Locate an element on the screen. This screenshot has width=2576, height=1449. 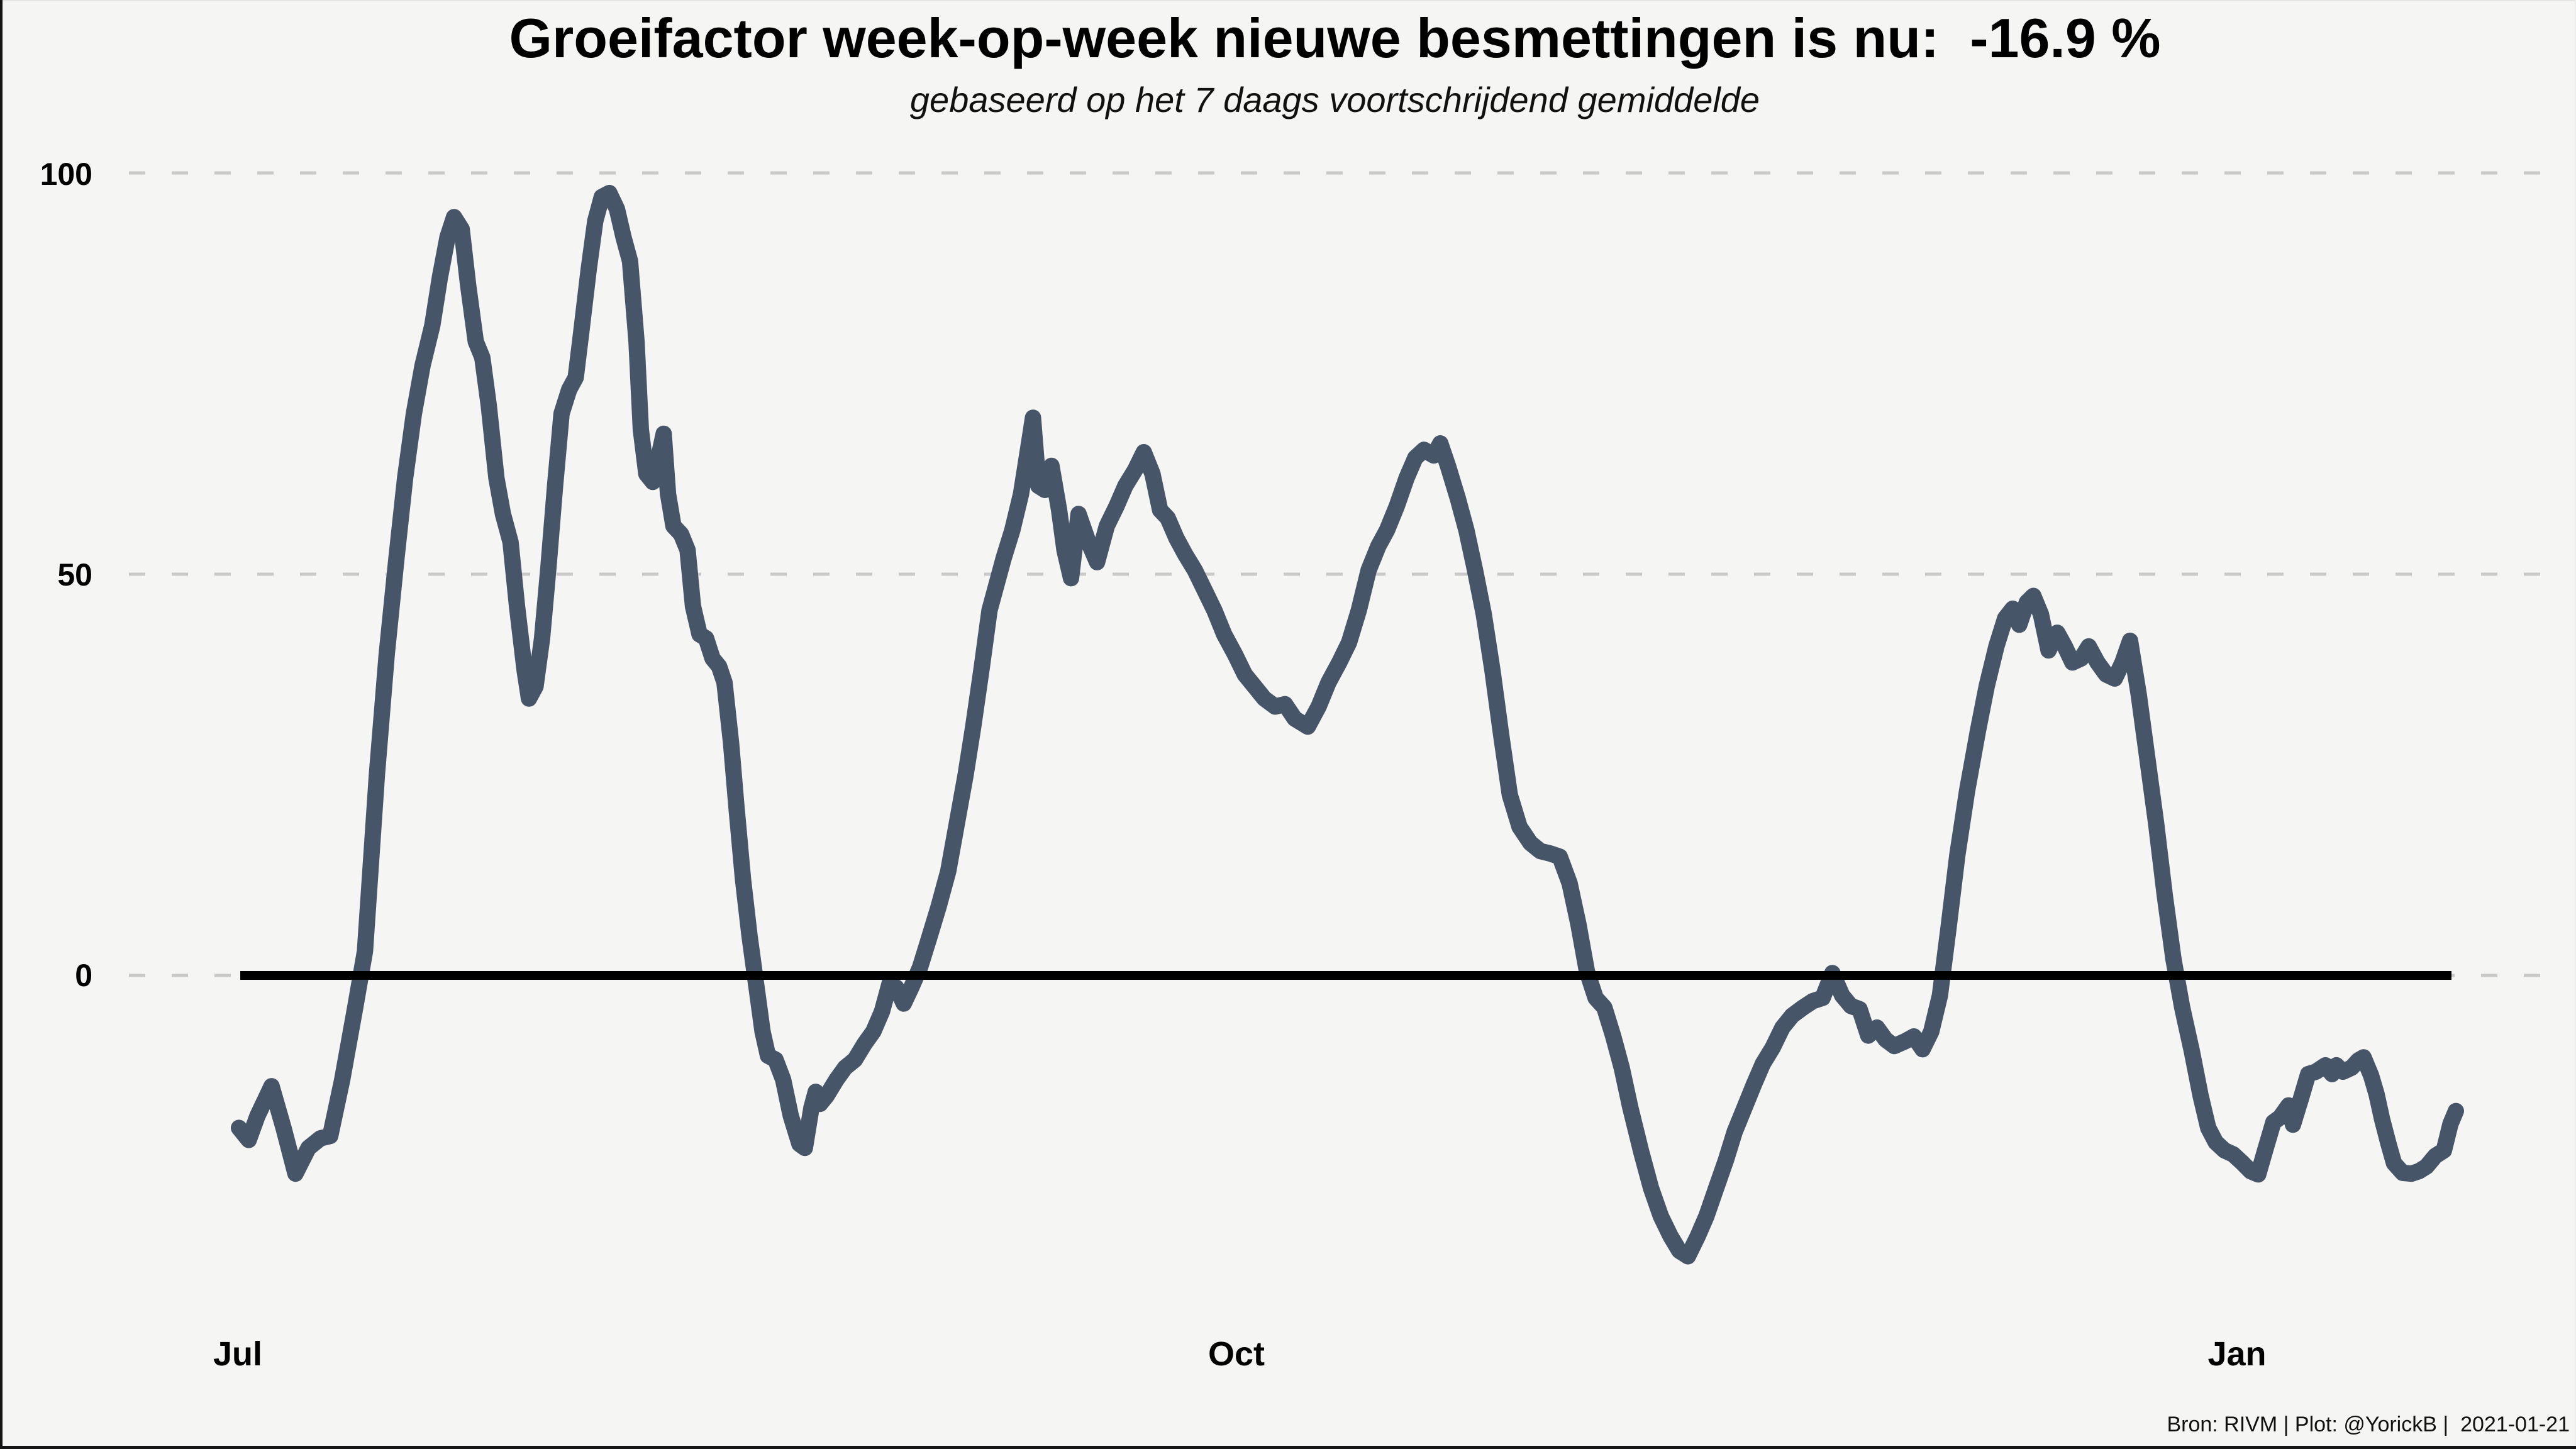
x-axis-tick-oct: Oct is located at coordinates (1236, 1354).